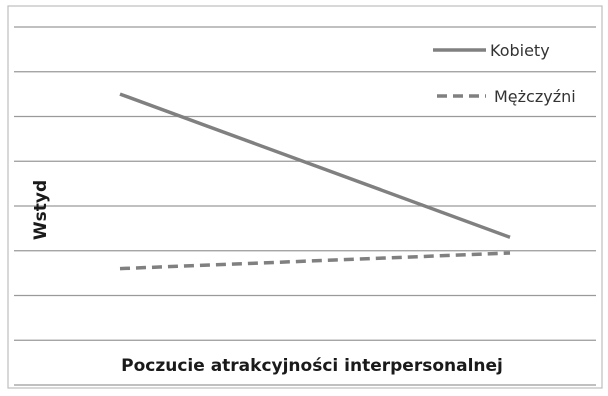 The height and width of the screenshot is (396, 608). What do you see at coordinates (535, 96) in the screenshot?
I see `legend-label-mezczyzni: Mężczyźni` at bounding box center [535, 96].